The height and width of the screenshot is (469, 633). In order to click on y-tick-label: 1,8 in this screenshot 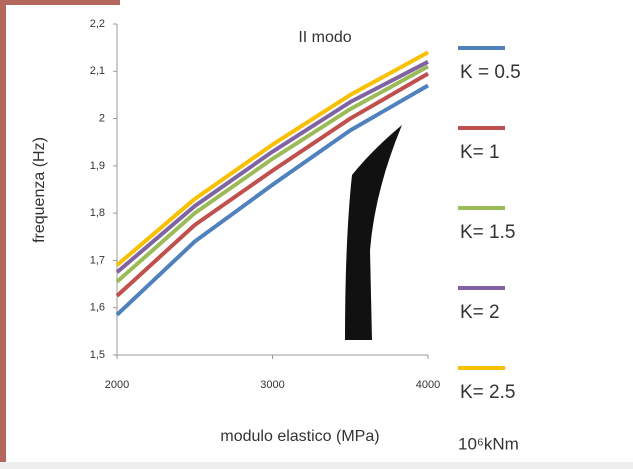, I will do `click(97, 213)`.